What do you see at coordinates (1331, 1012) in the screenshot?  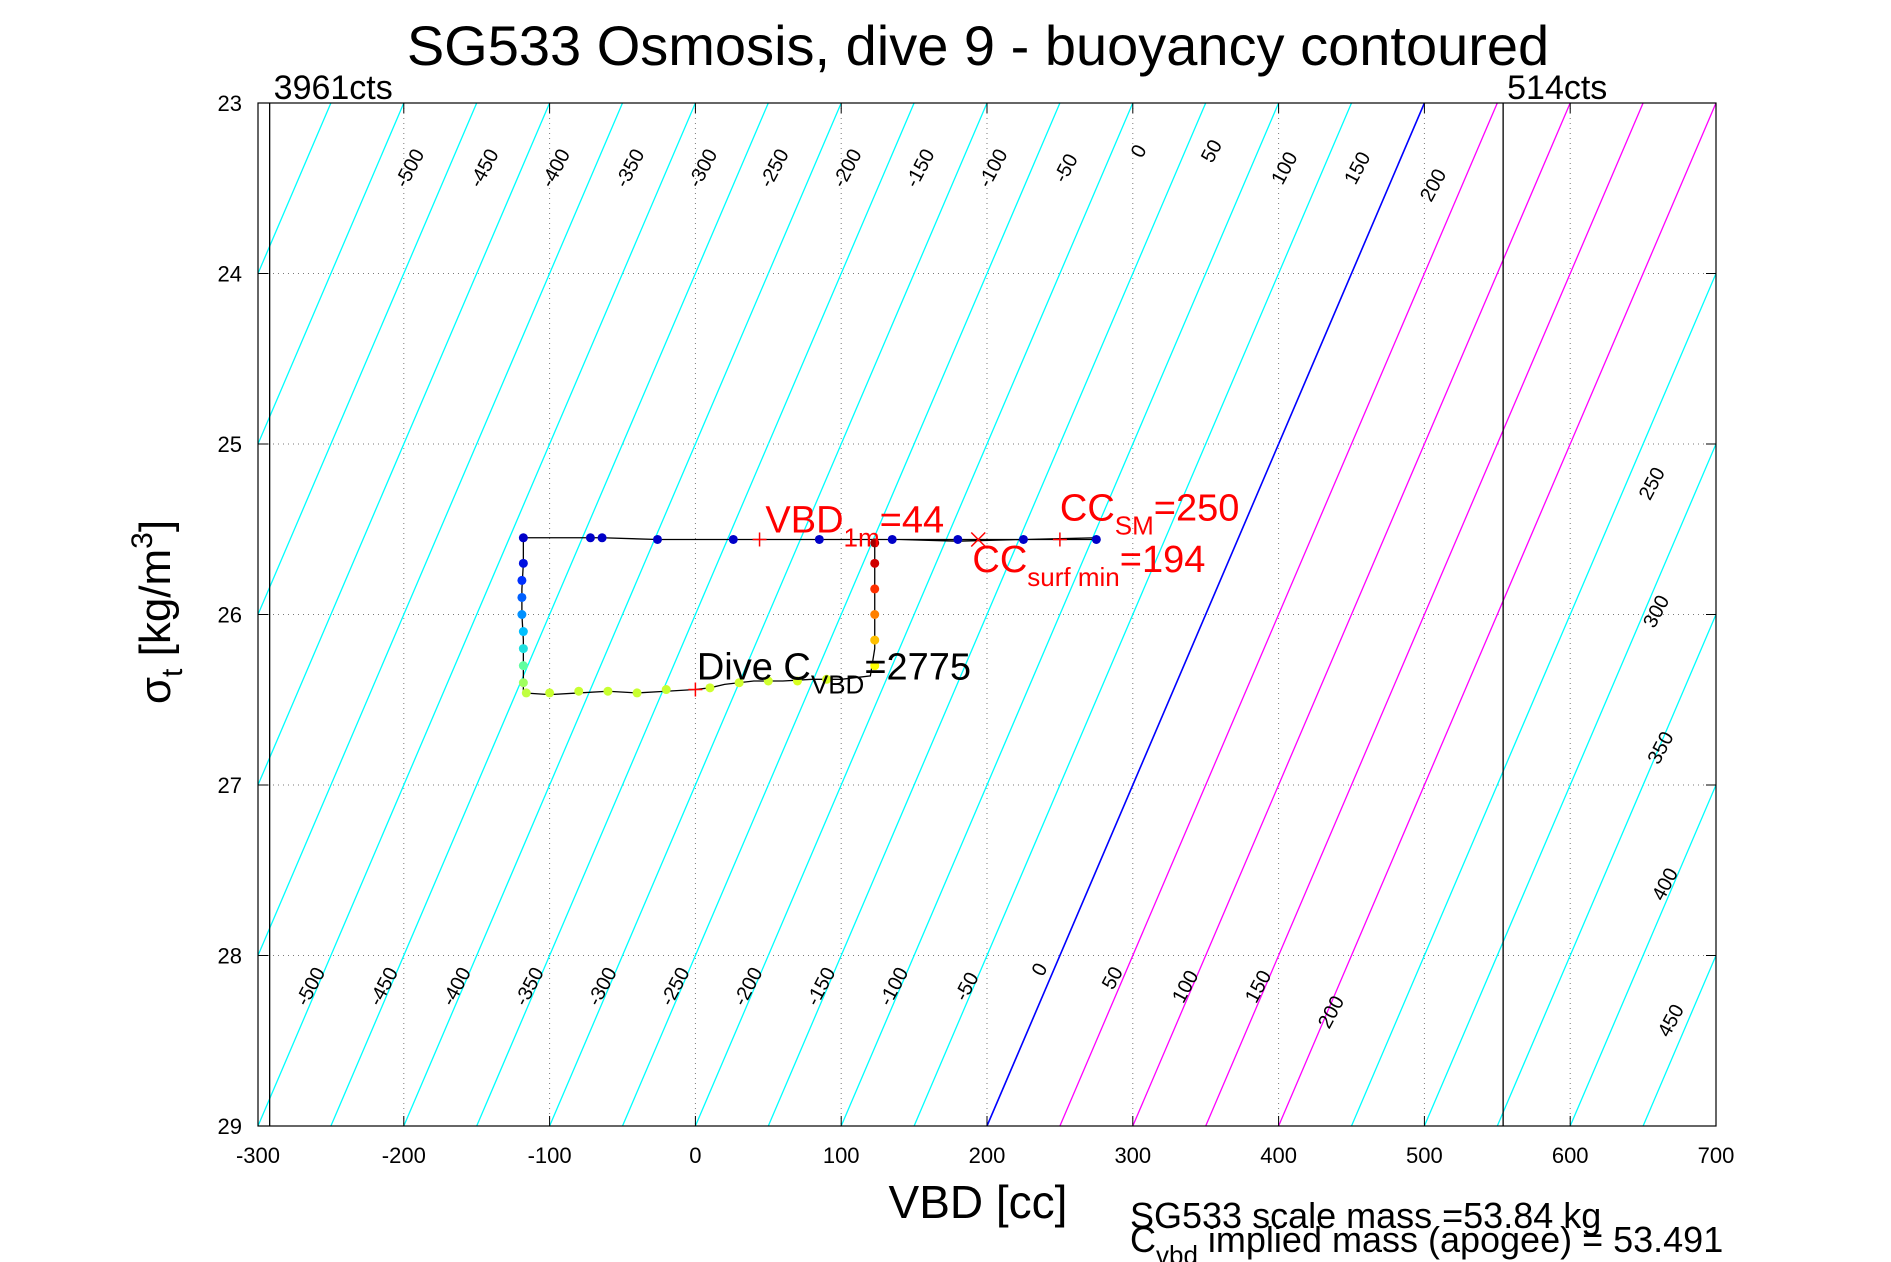 I see `contour-label-bottom: 200` at bounding box center [1331, 1012].